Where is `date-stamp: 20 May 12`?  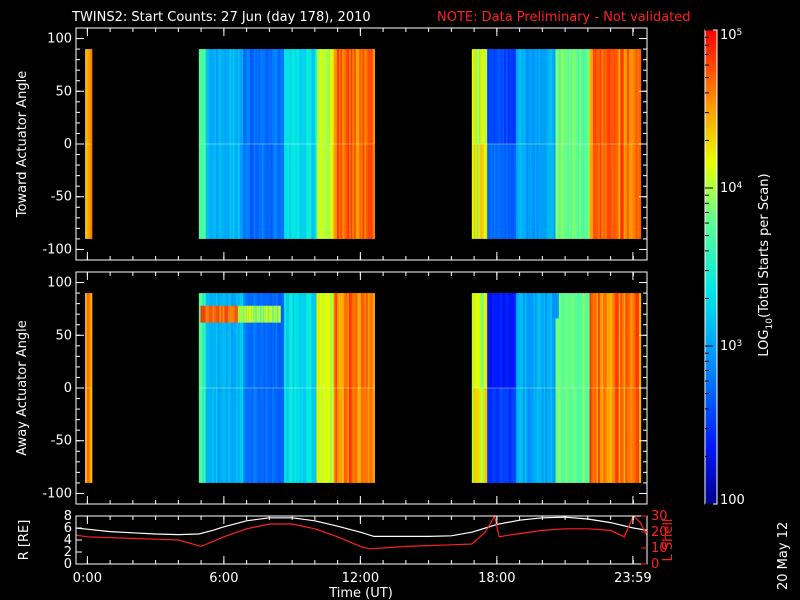 date-stamp: 20 May 12 is located at coordinates (783, 556).